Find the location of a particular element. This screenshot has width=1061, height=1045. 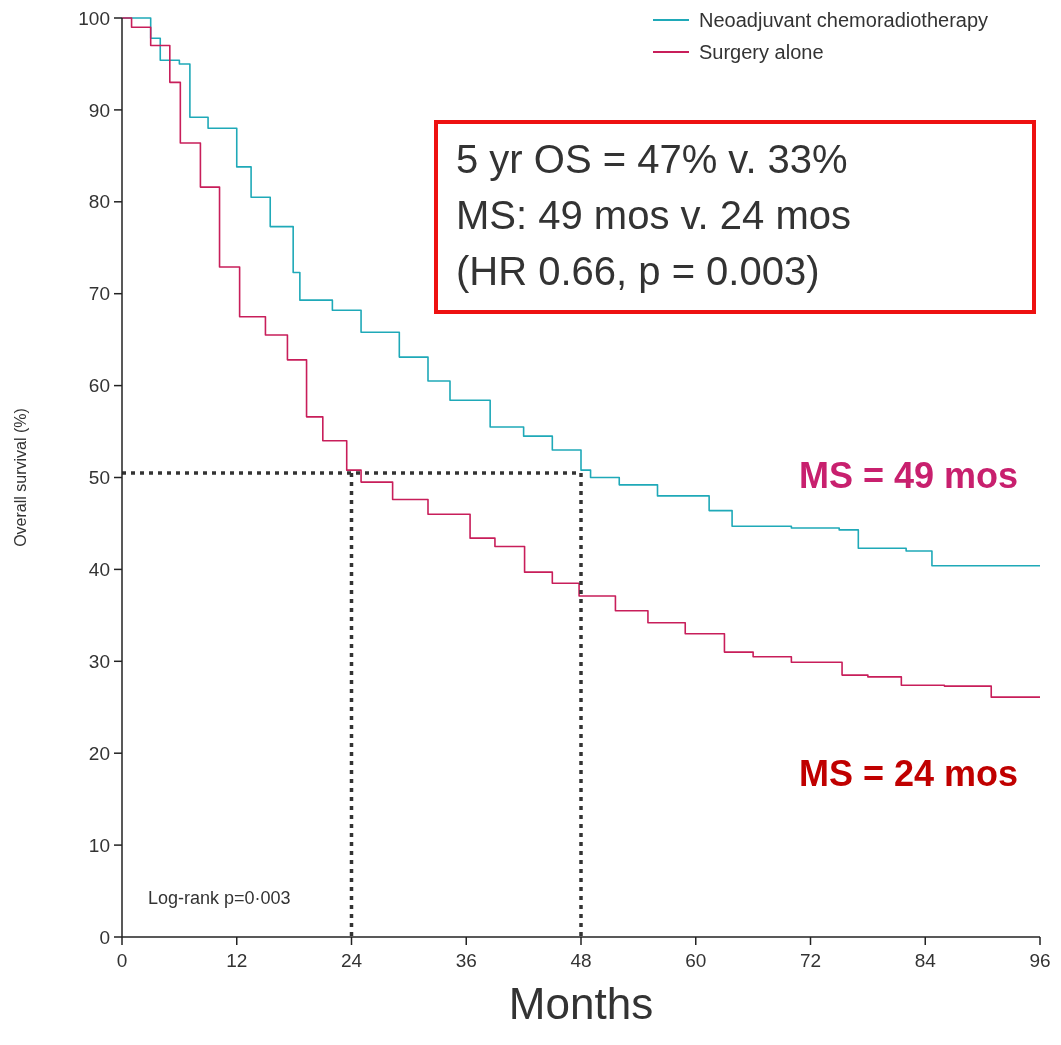

y-tick-label: 90 is located at coordinates (99, 110).